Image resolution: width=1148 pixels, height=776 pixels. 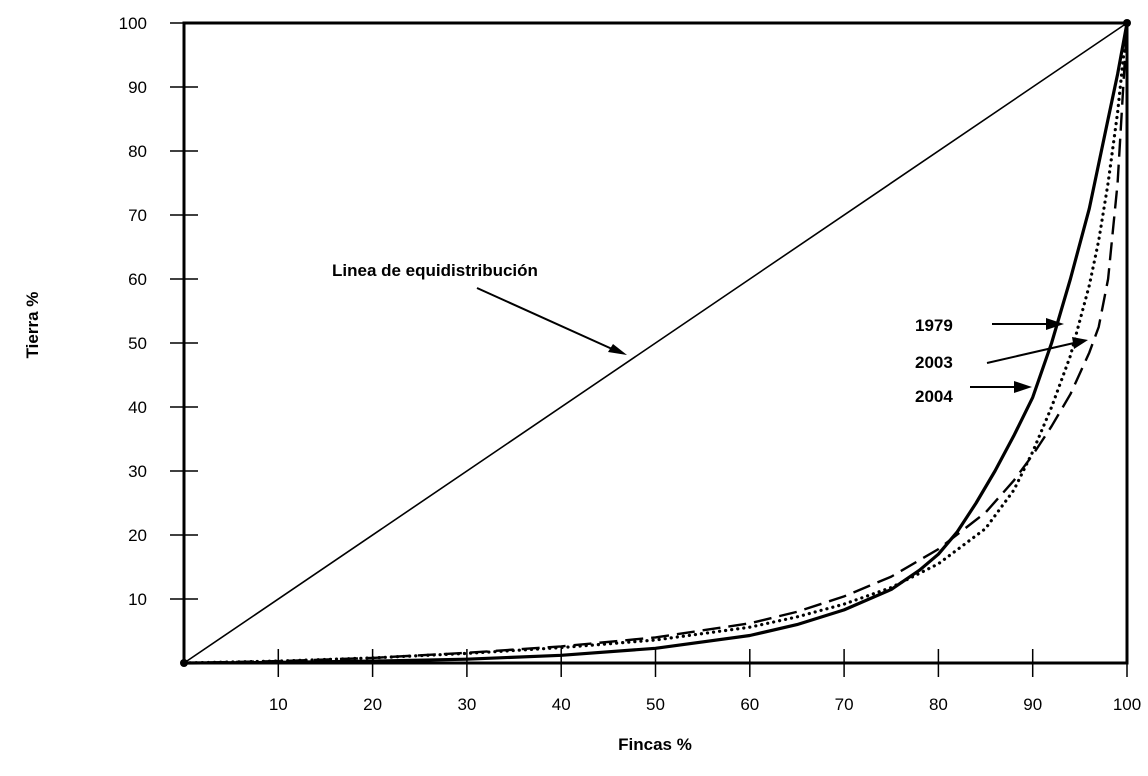 What do you see at coordinates (137, 599) in the screenshot?
I see `y-tick-label: 10` at bounding box center [137, 599].